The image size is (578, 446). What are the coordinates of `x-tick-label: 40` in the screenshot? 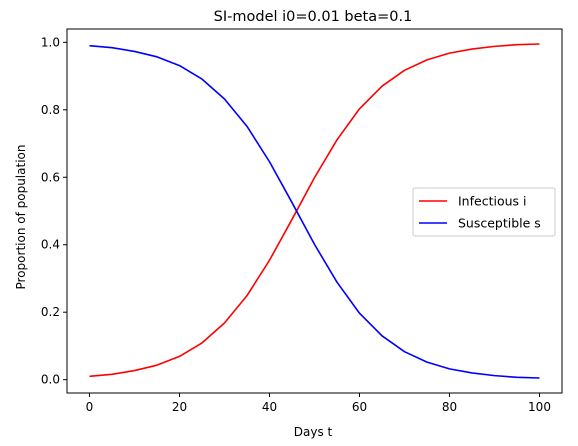 It's located at (269, 407).